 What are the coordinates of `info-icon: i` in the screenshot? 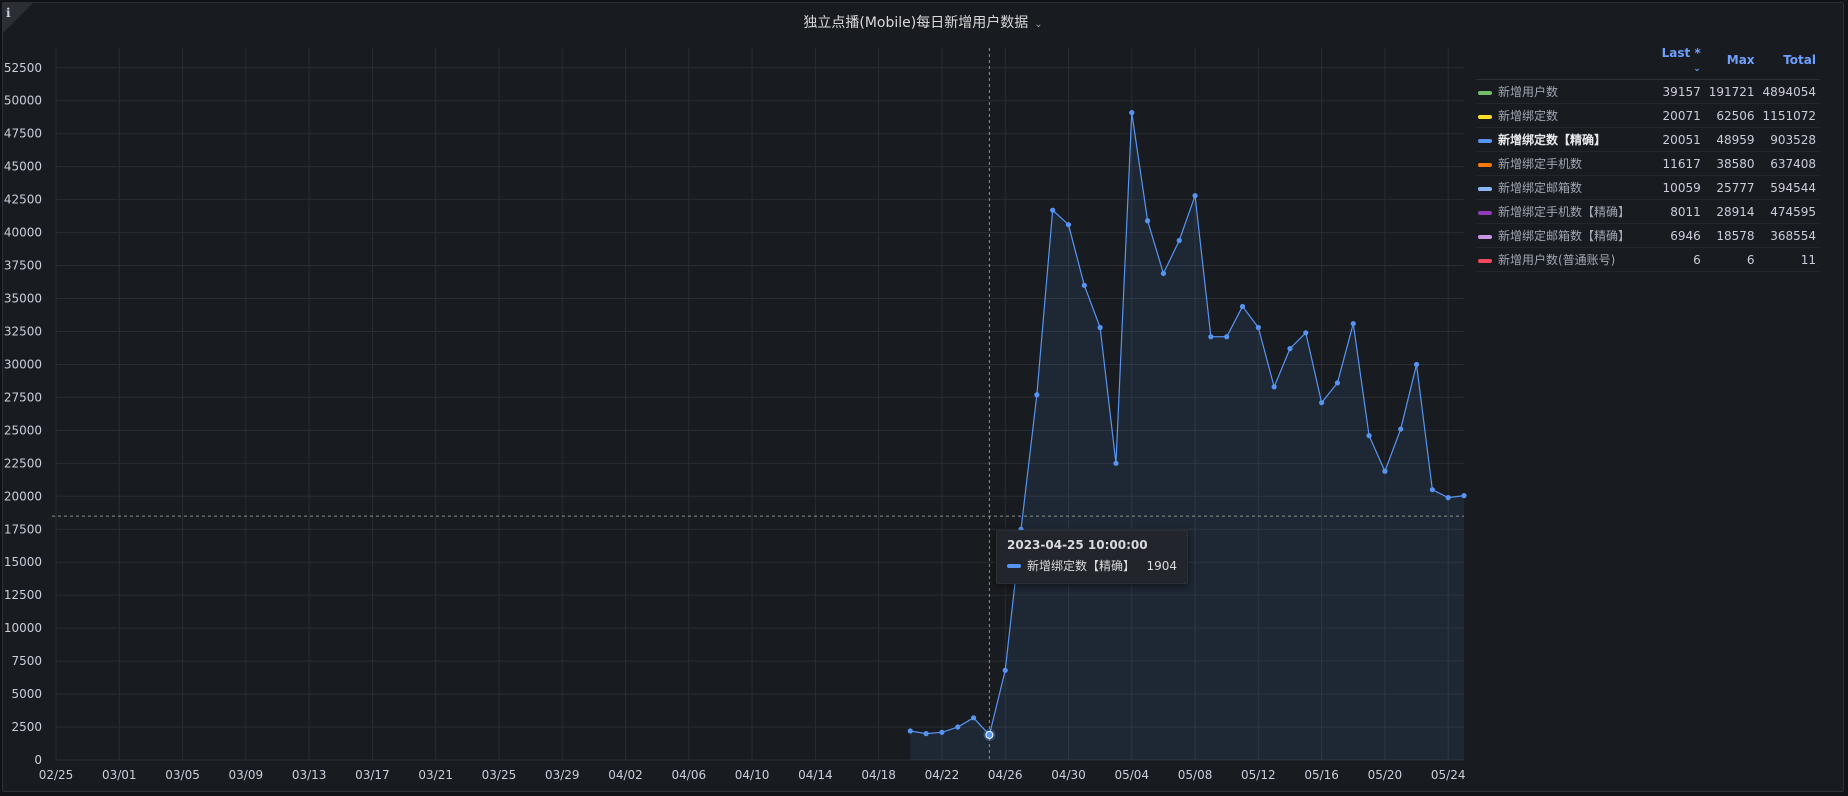 It's located at (8, 13).